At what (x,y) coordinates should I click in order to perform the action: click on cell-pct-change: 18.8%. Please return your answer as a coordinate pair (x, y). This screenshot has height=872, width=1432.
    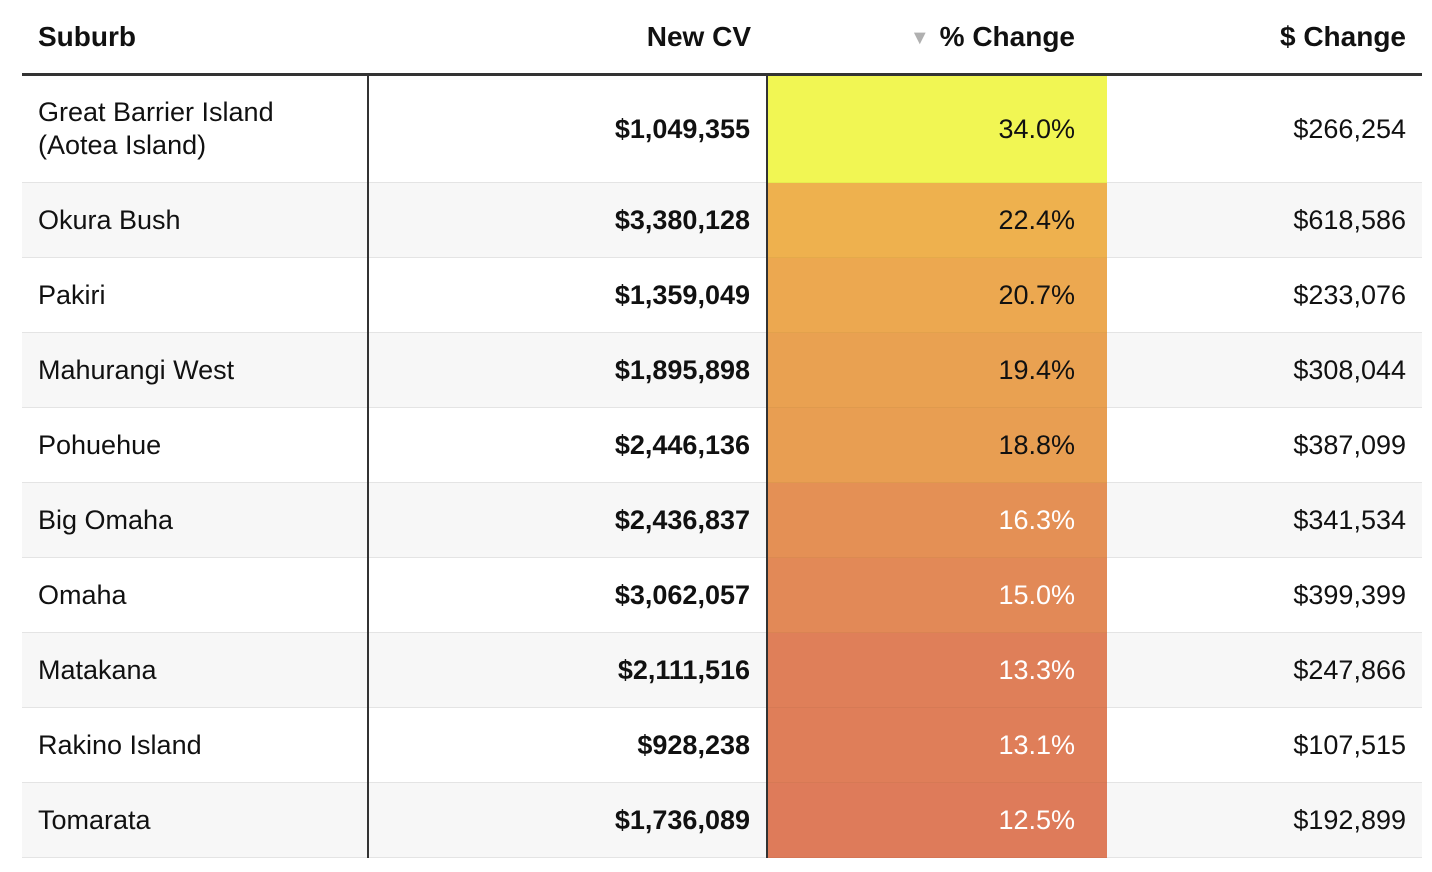
    Looking at the image, I should click on (937, 445).